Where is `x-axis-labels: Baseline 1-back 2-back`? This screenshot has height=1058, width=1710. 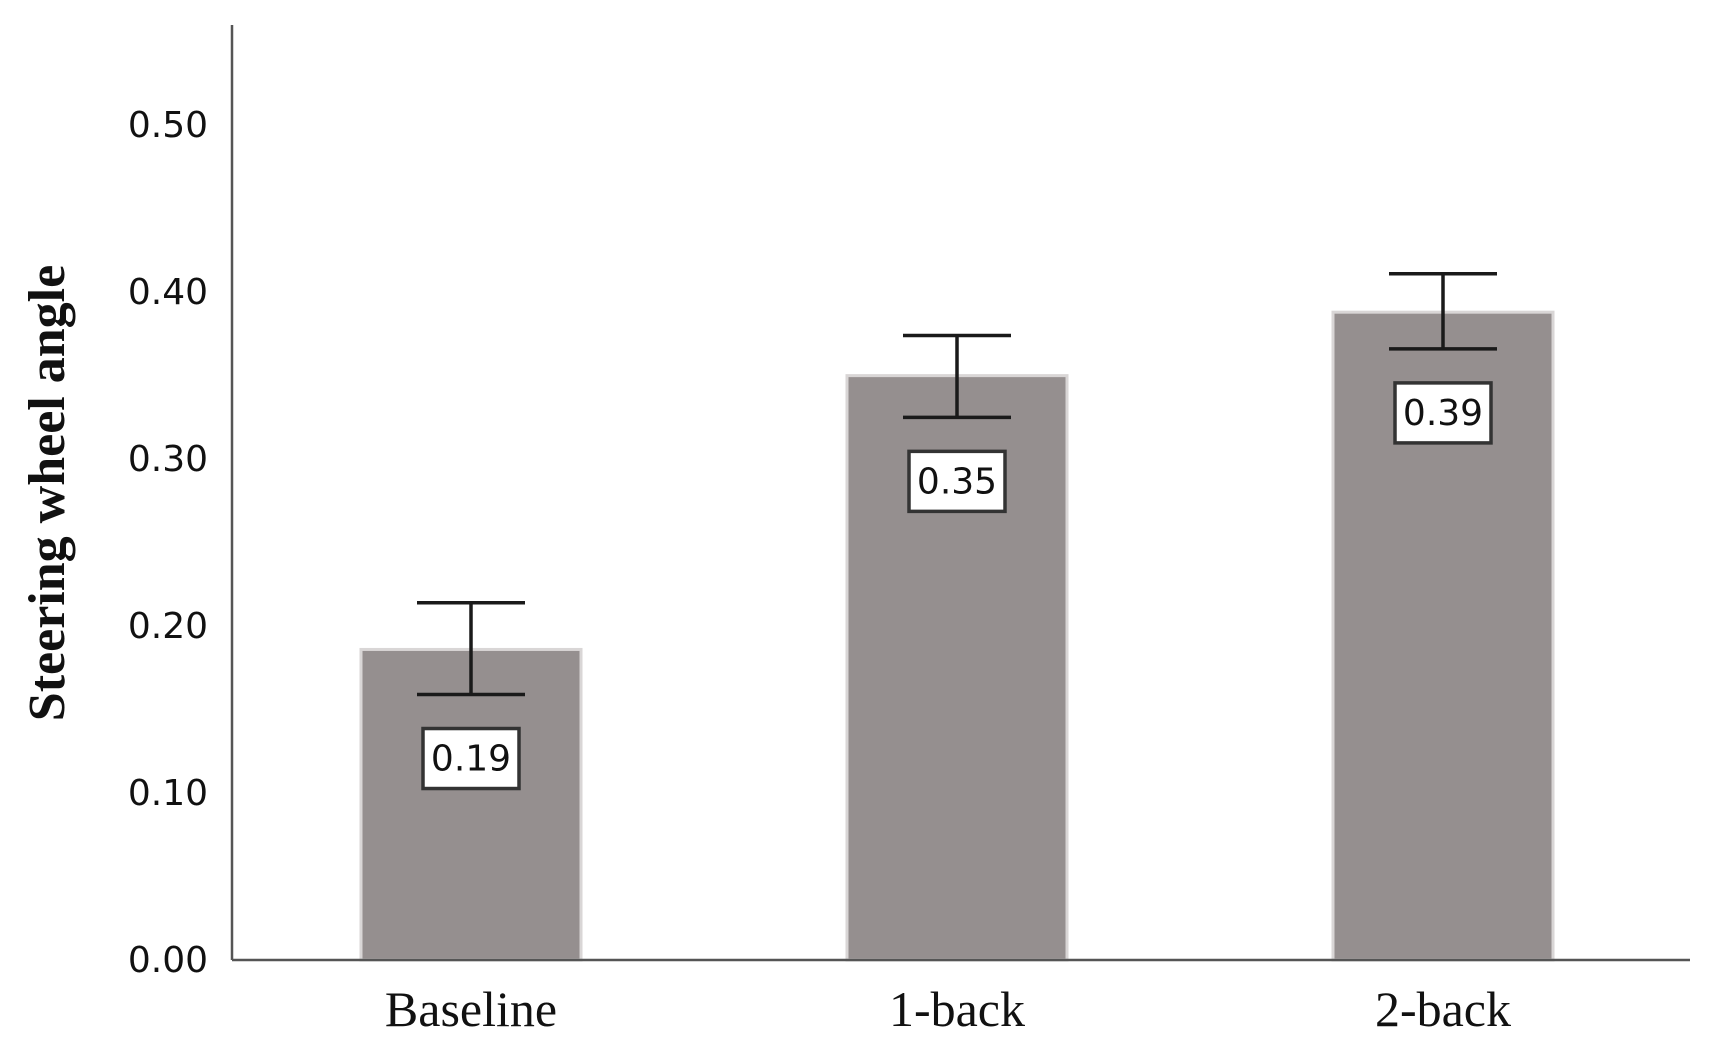
x-axis-labels: Baseline 1-back 2-back is located at coordinates (948, 1009).